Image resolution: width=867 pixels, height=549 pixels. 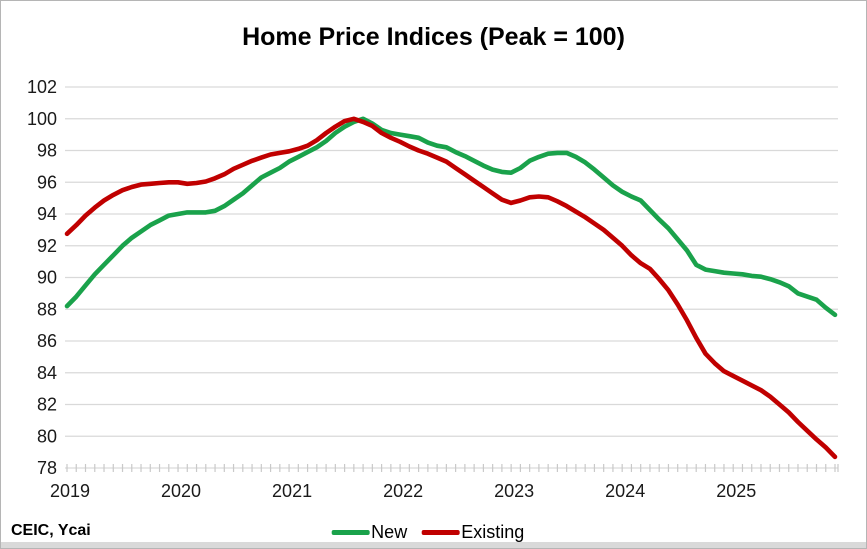 What do you see at coordinates (514, 491) in the screenshot?
I see `x-axis-tick-label: 2023` at bounding box center [514, 491].